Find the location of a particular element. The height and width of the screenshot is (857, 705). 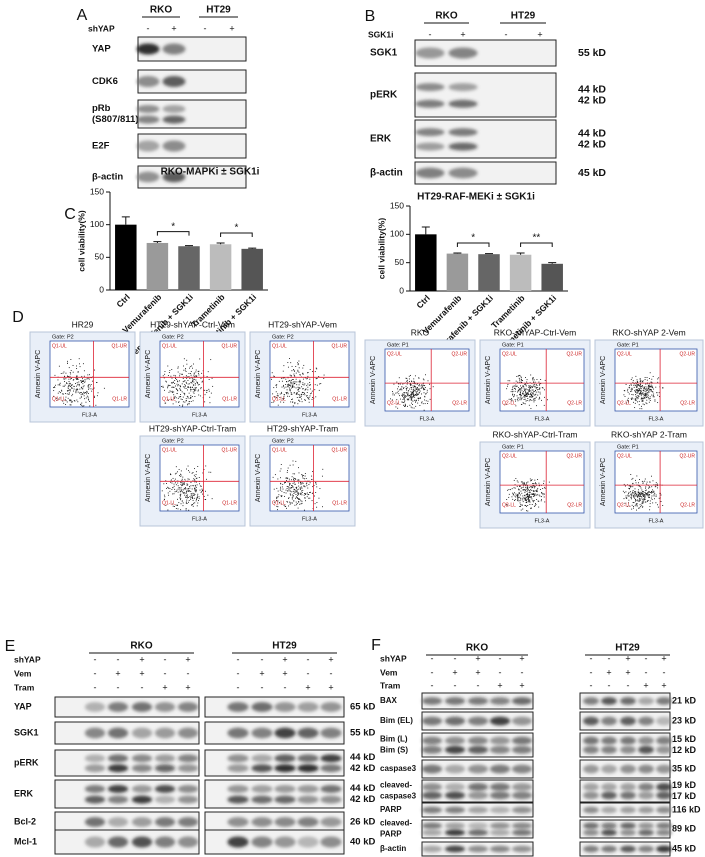

quadrant-label: Q2-LR is located at coordinates (687, 403).